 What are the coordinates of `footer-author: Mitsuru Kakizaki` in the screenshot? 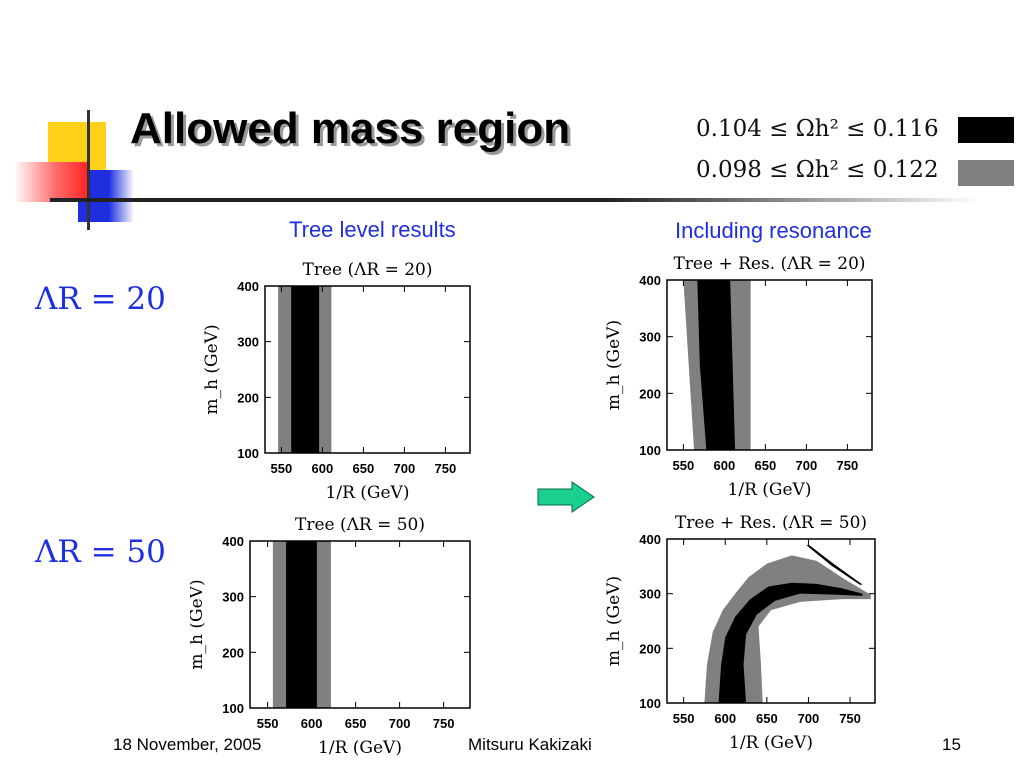 It's located at (530, 744).